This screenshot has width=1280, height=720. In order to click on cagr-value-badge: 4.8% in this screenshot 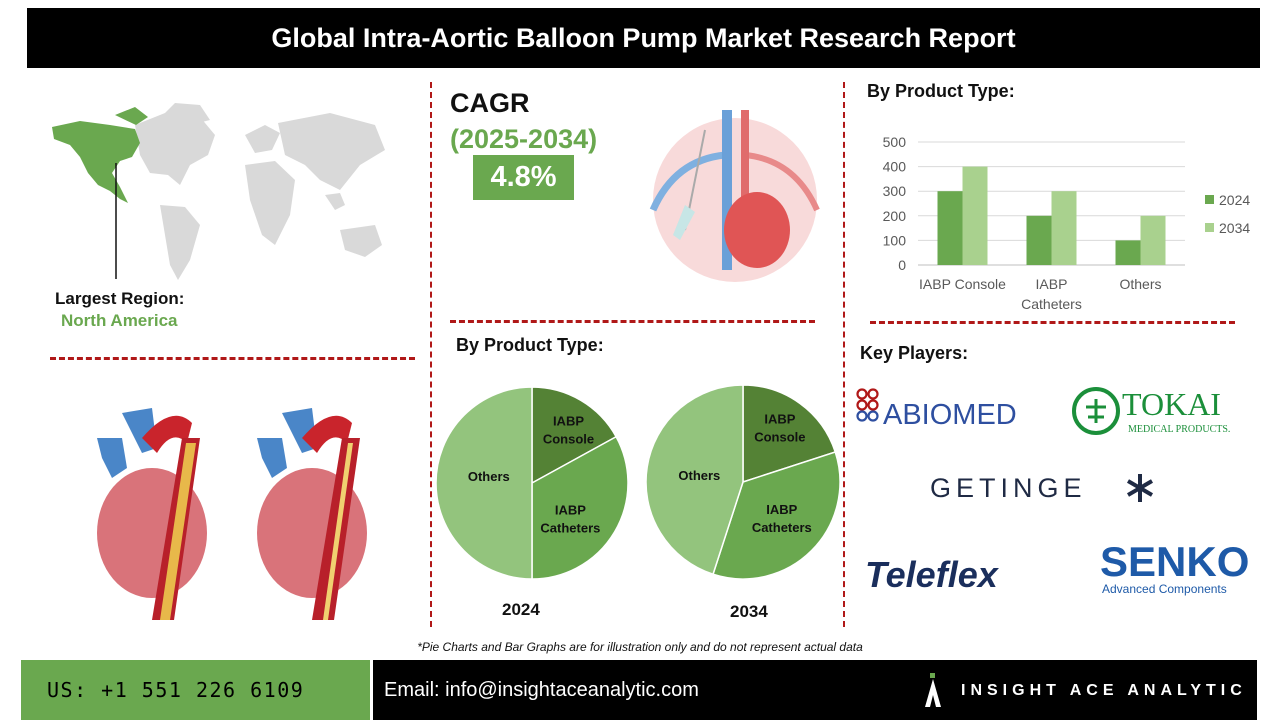, I will do `click(523, 177)`.